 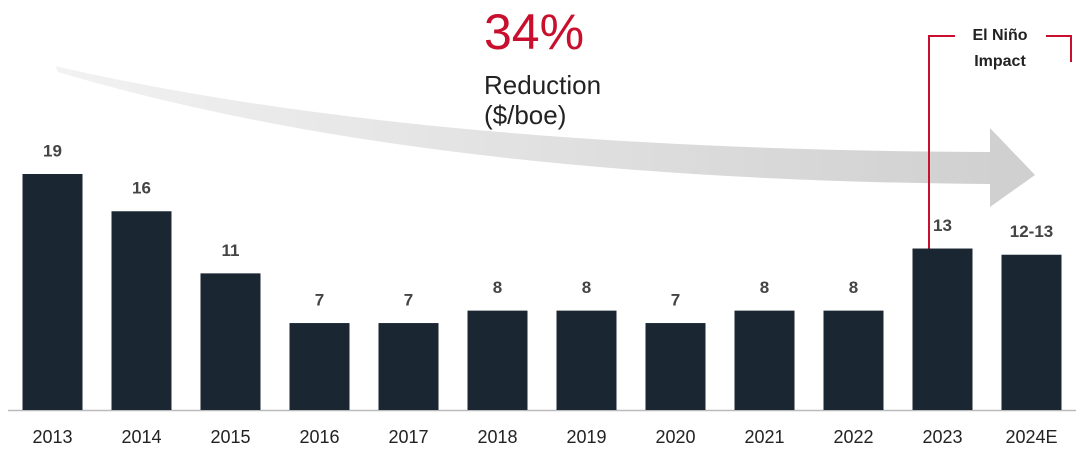 I want to click on reduction-label: Reduction, so click(x=542, y=85).